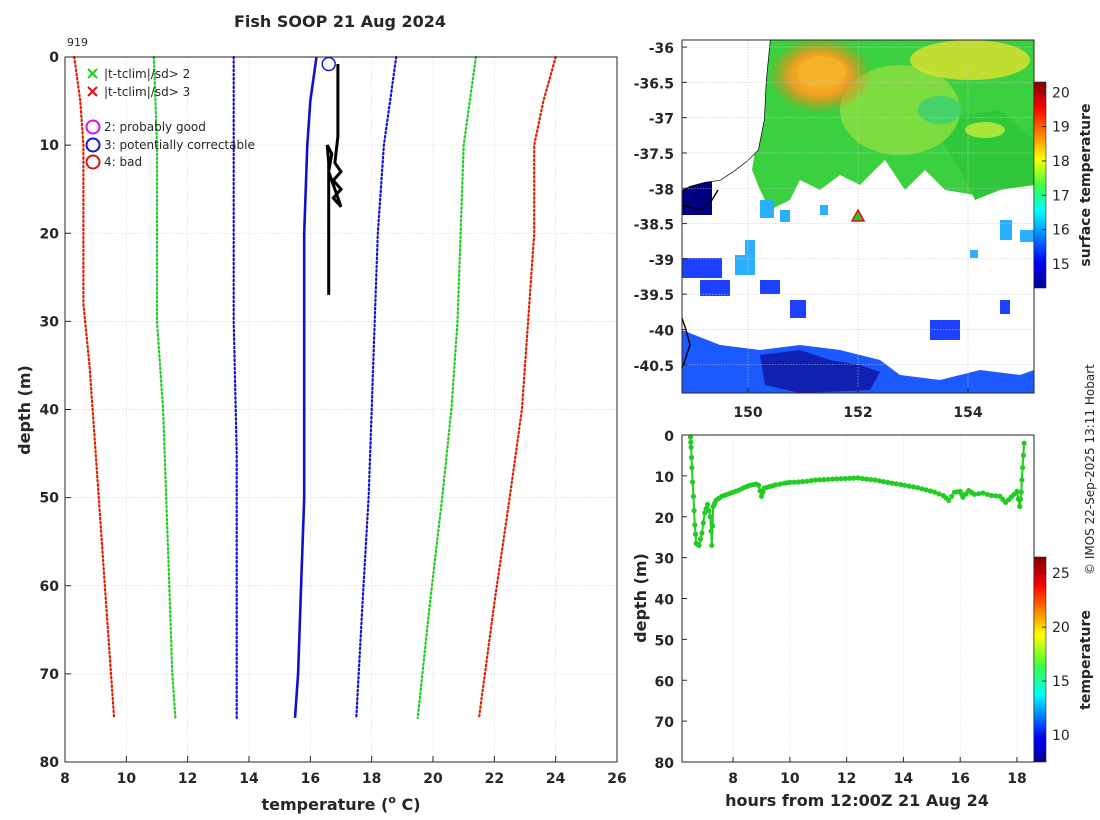 Image resolution: width=1100 pixels, height=820 pixels. What do you see at coordinates (305, 387) in the screenshot?
I see `series-line-climatology-mean` at bounding box center [305, 387].